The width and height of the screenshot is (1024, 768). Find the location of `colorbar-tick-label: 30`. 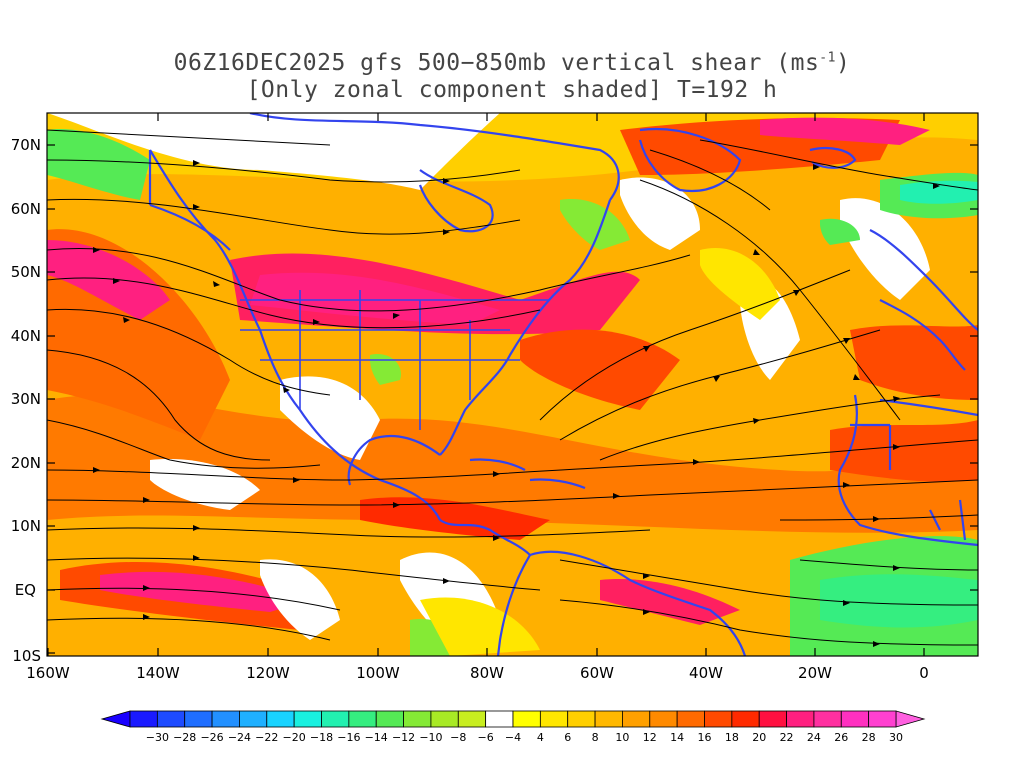

colorbar-tick-label: 30 is located at coordinates (896, 737).